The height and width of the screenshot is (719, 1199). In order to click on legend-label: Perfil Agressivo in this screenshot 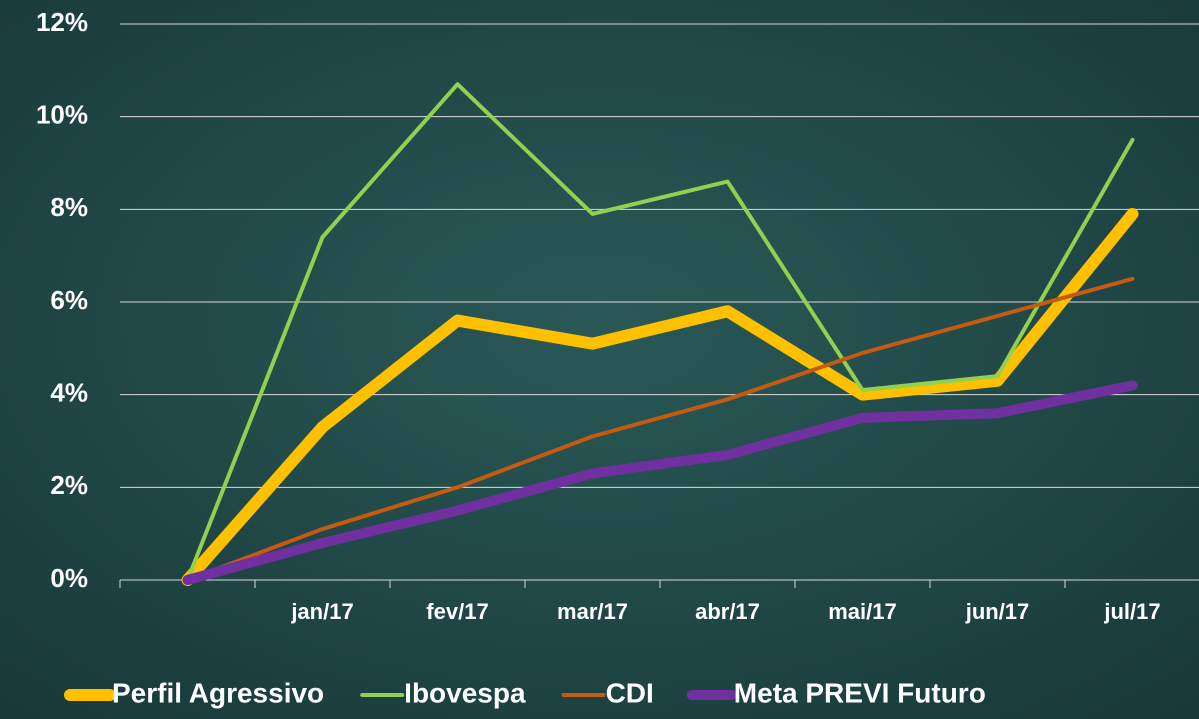, I will do `click(218, 692)`.